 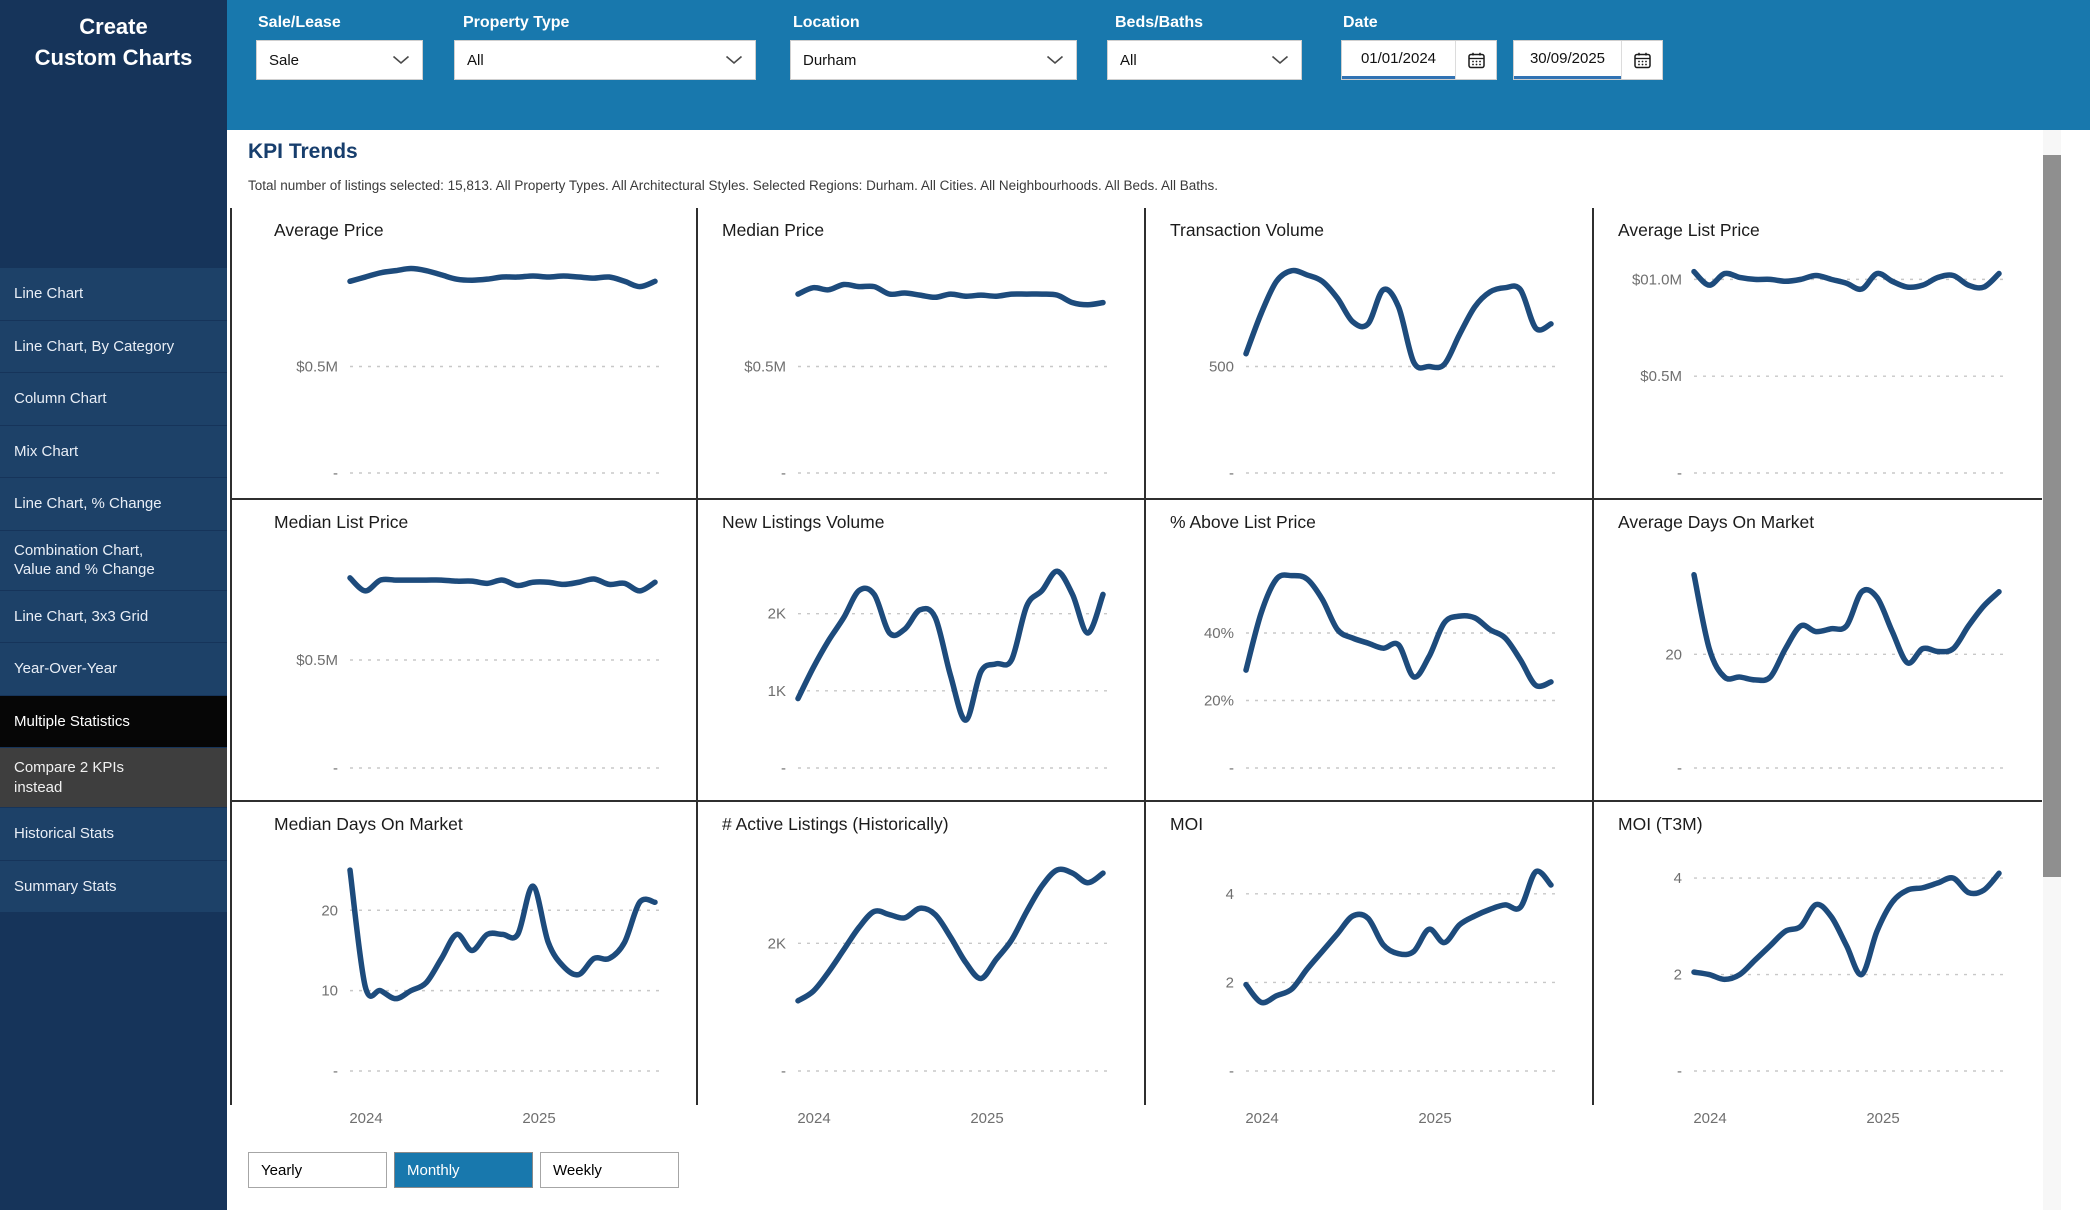 I want to click on y-tick-label: 40%, so click(x=1219, y=633).